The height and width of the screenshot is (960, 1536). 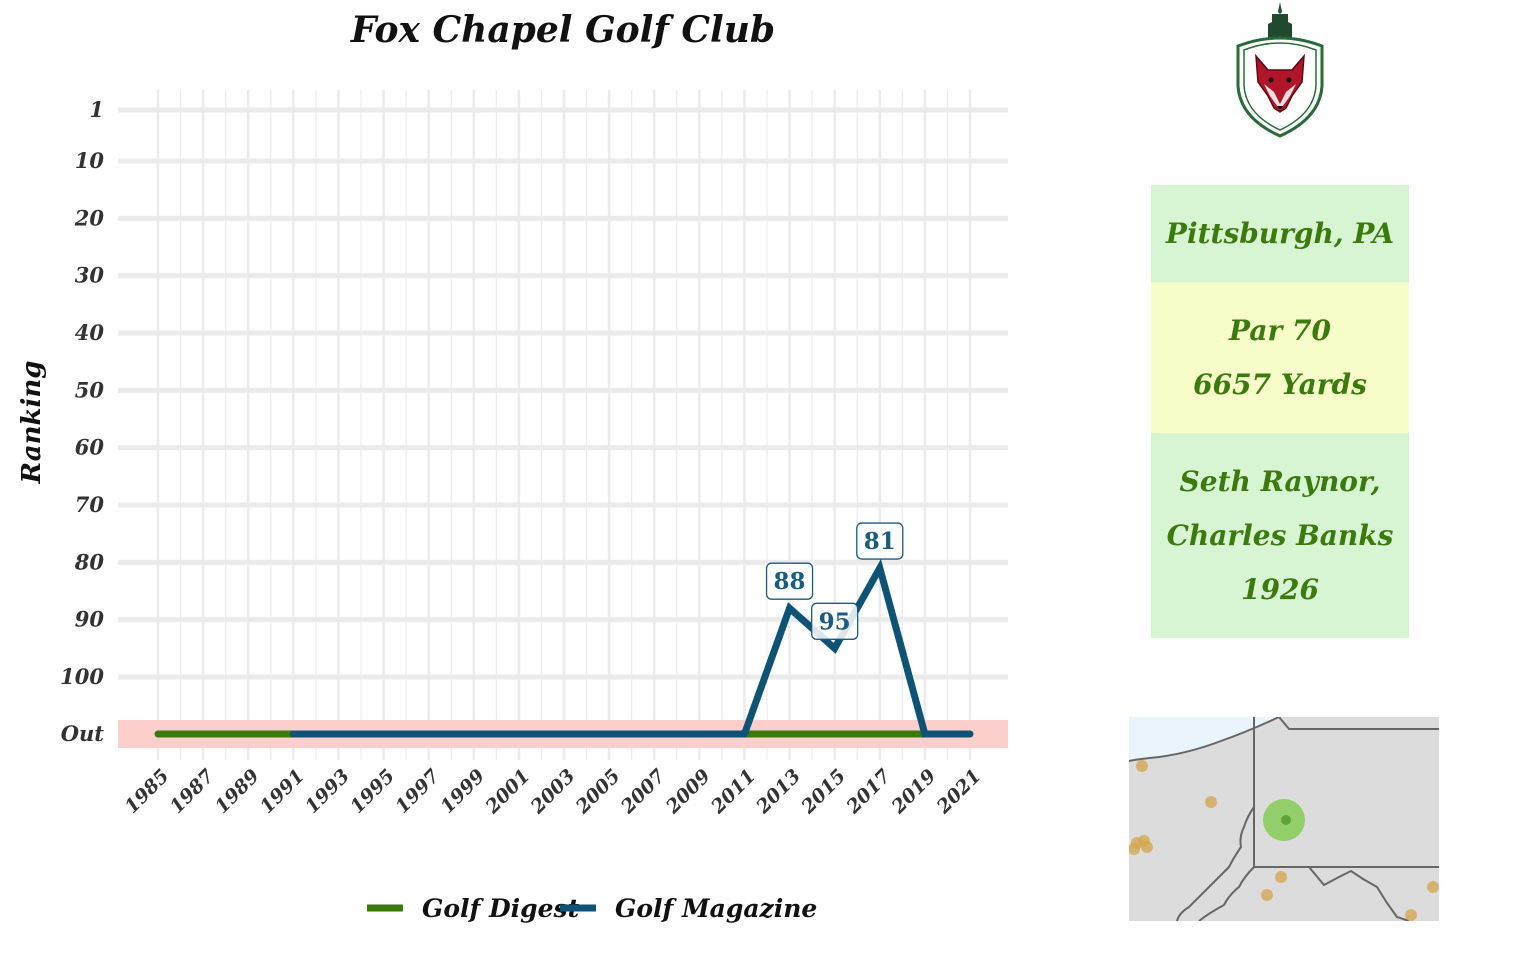 What do you see at coordinates (90, 504) in the screenshot?
I see `y-tick-label: 70` at bounding box center [90, 504].